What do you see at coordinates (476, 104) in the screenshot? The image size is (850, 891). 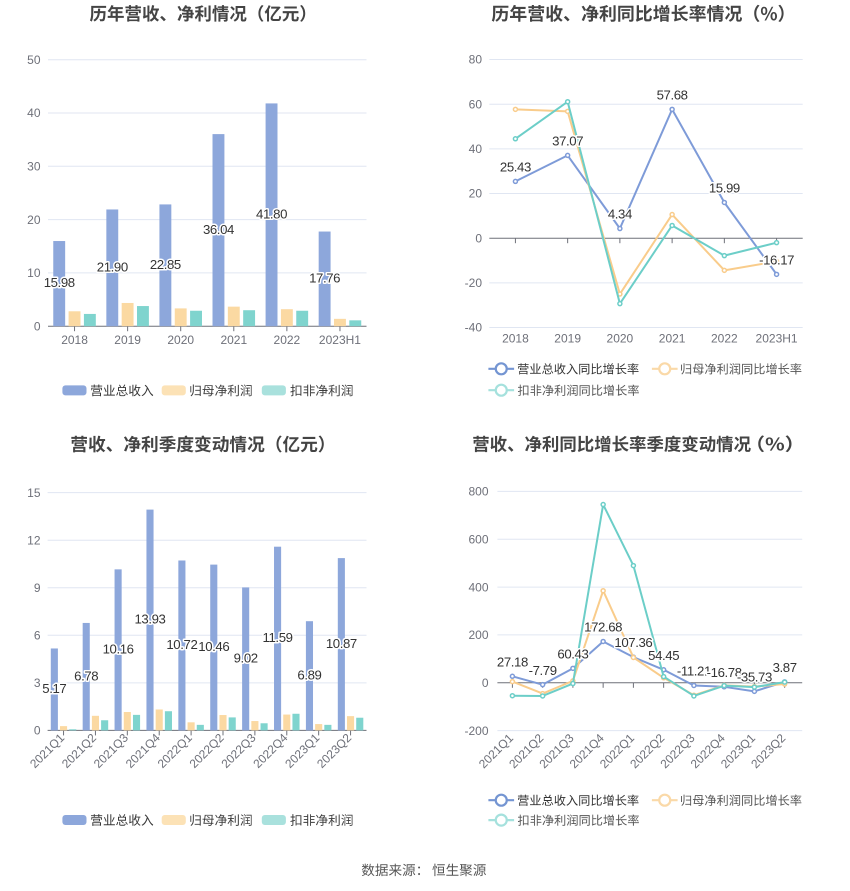 I see `svg-text: 60` at bounding box center [476, 104].